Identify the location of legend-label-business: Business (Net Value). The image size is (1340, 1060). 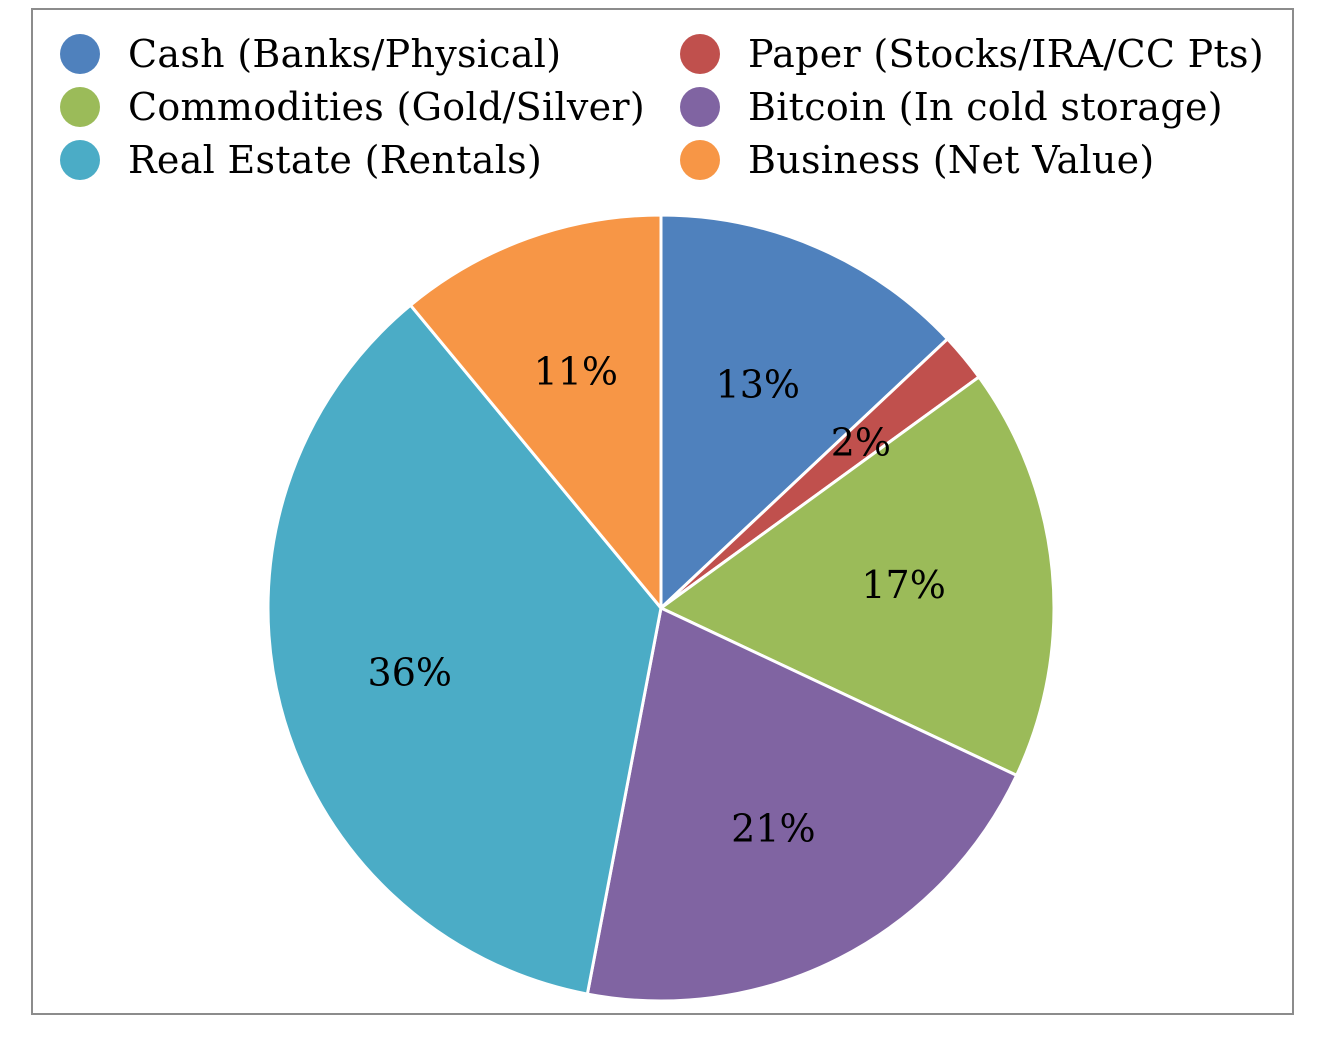
(951, 160).